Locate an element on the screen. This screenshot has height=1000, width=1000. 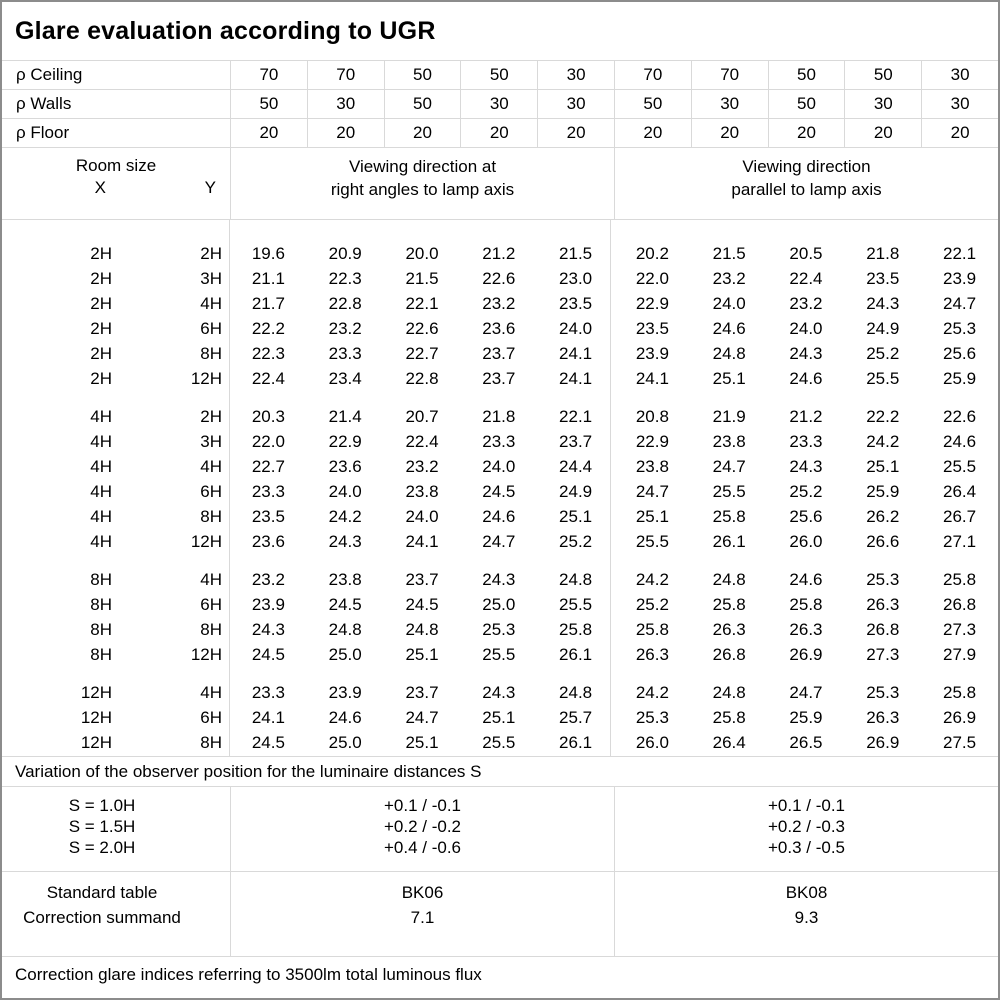
ugr-value: 24.2 is located at coordinates (345, 516).